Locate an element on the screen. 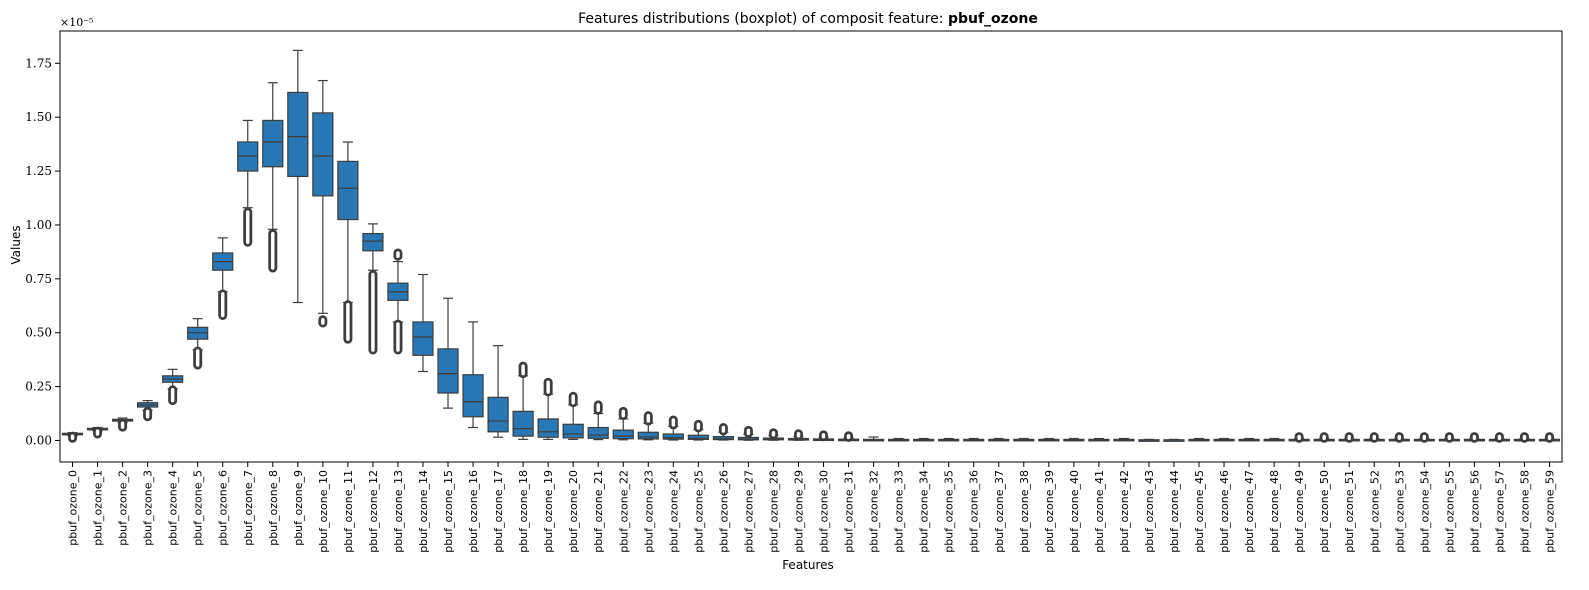 The image size is (1589, 590). x-tick-label: pbuf_ozone_30 is located at coordinates (824, 511).